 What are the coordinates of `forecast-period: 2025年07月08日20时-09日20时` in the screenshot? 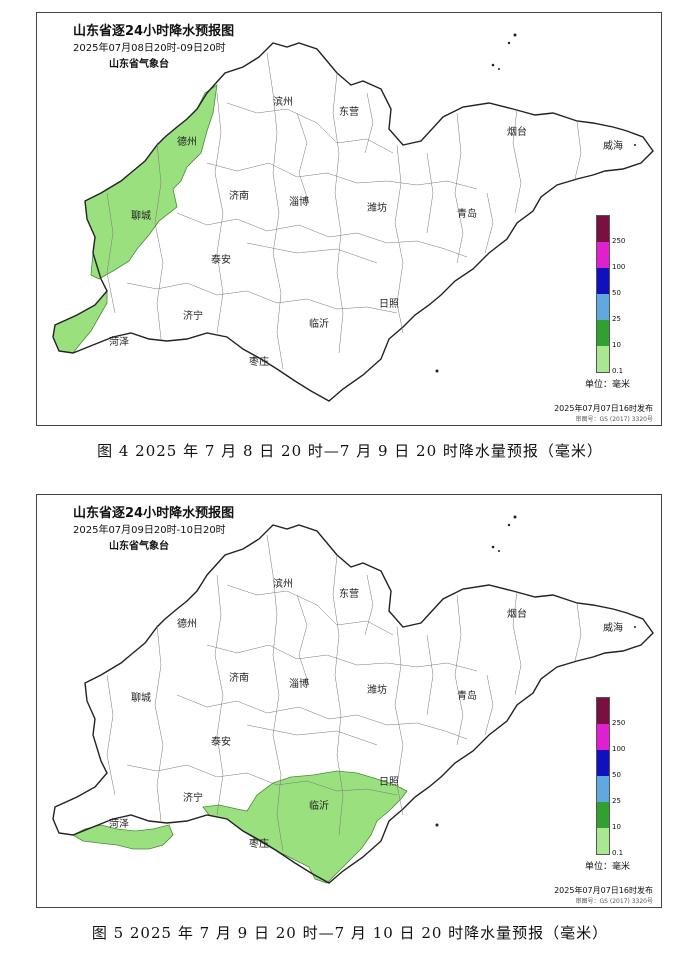 It's located at (149, 48).